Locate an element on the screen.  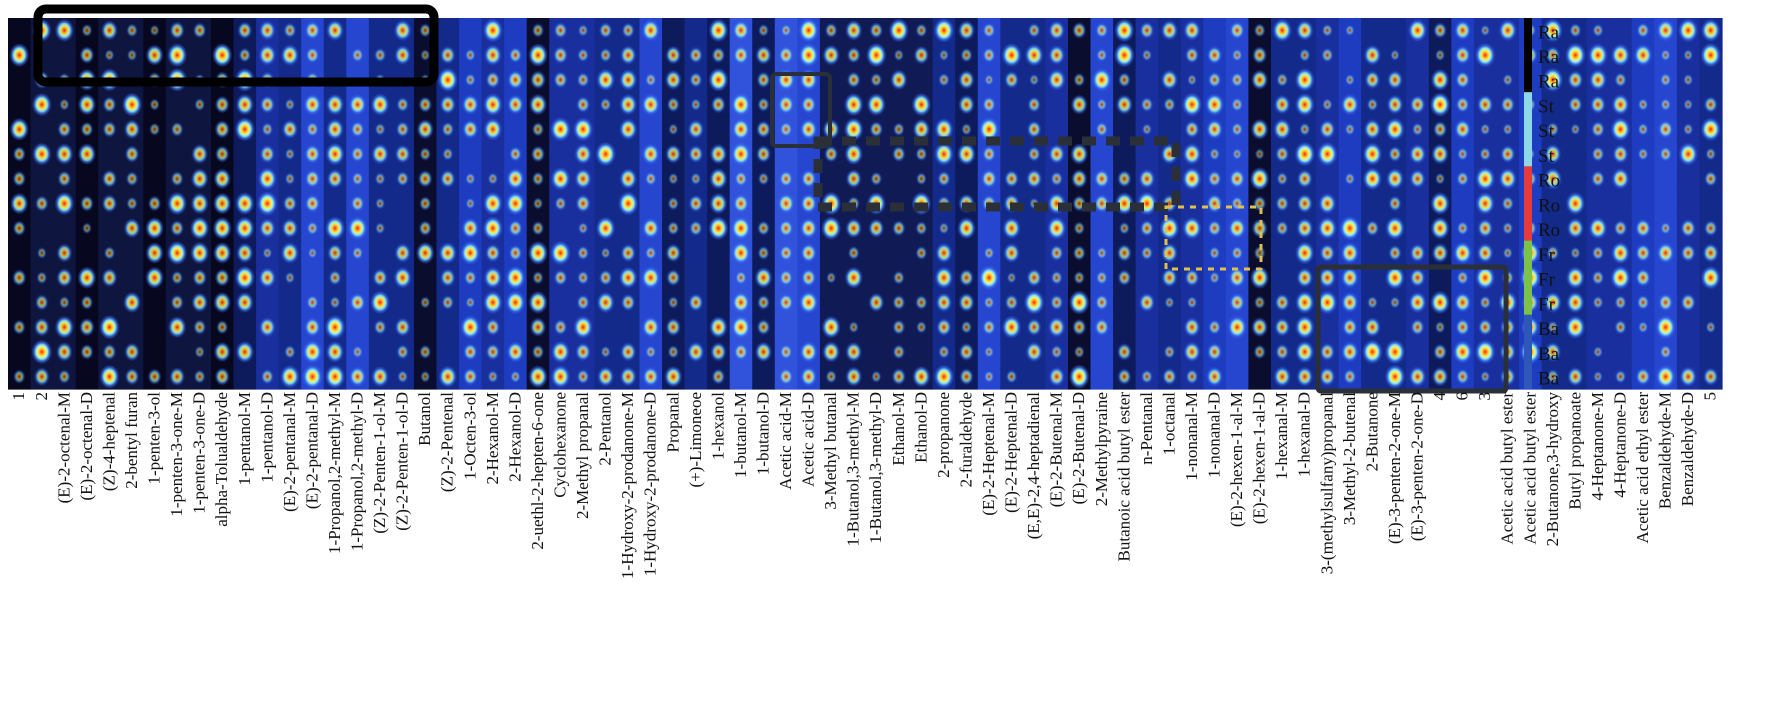
column-label: 1-butanol-M is located at coordinates (740, 435).